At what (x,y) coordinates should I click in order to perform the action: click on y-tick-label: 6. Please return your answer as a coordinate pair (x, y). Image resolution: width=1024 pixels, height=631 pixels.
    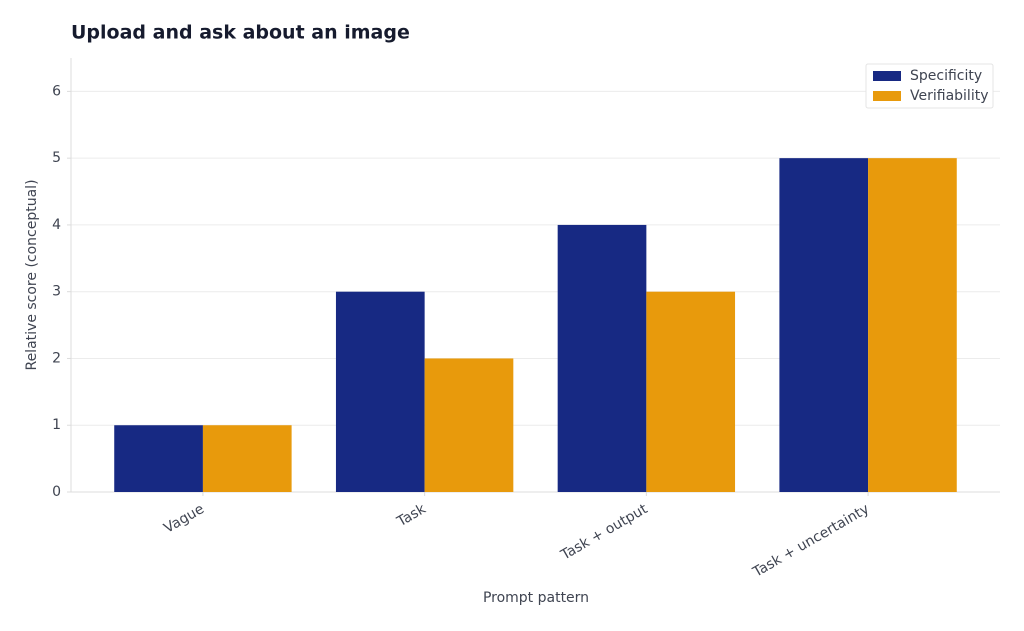
    Looking at the image, I should click on (56, 91).